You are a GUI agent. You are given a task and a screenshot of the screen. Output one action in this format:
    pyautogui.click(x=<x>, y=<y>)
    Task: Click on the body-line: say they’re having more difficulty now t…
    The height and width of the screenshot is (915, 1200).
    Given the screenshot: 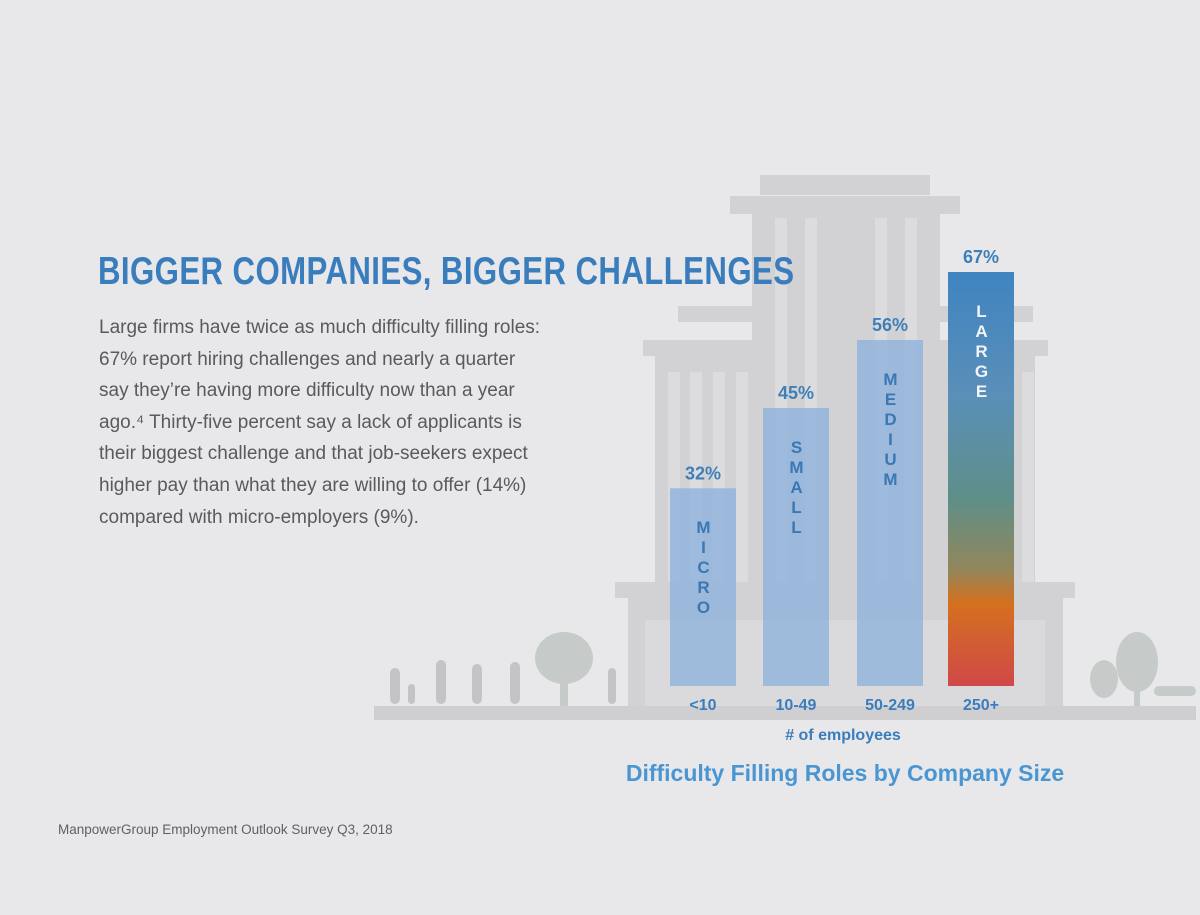 What is the action you would take?
    pyautogui.click(x=307, y=391)
    